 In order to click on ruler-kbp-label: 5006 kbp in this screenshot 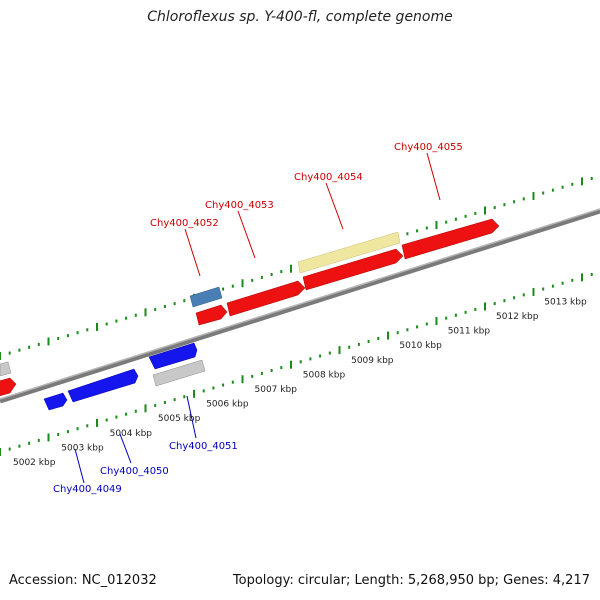, I will do `click(227, 405)`.